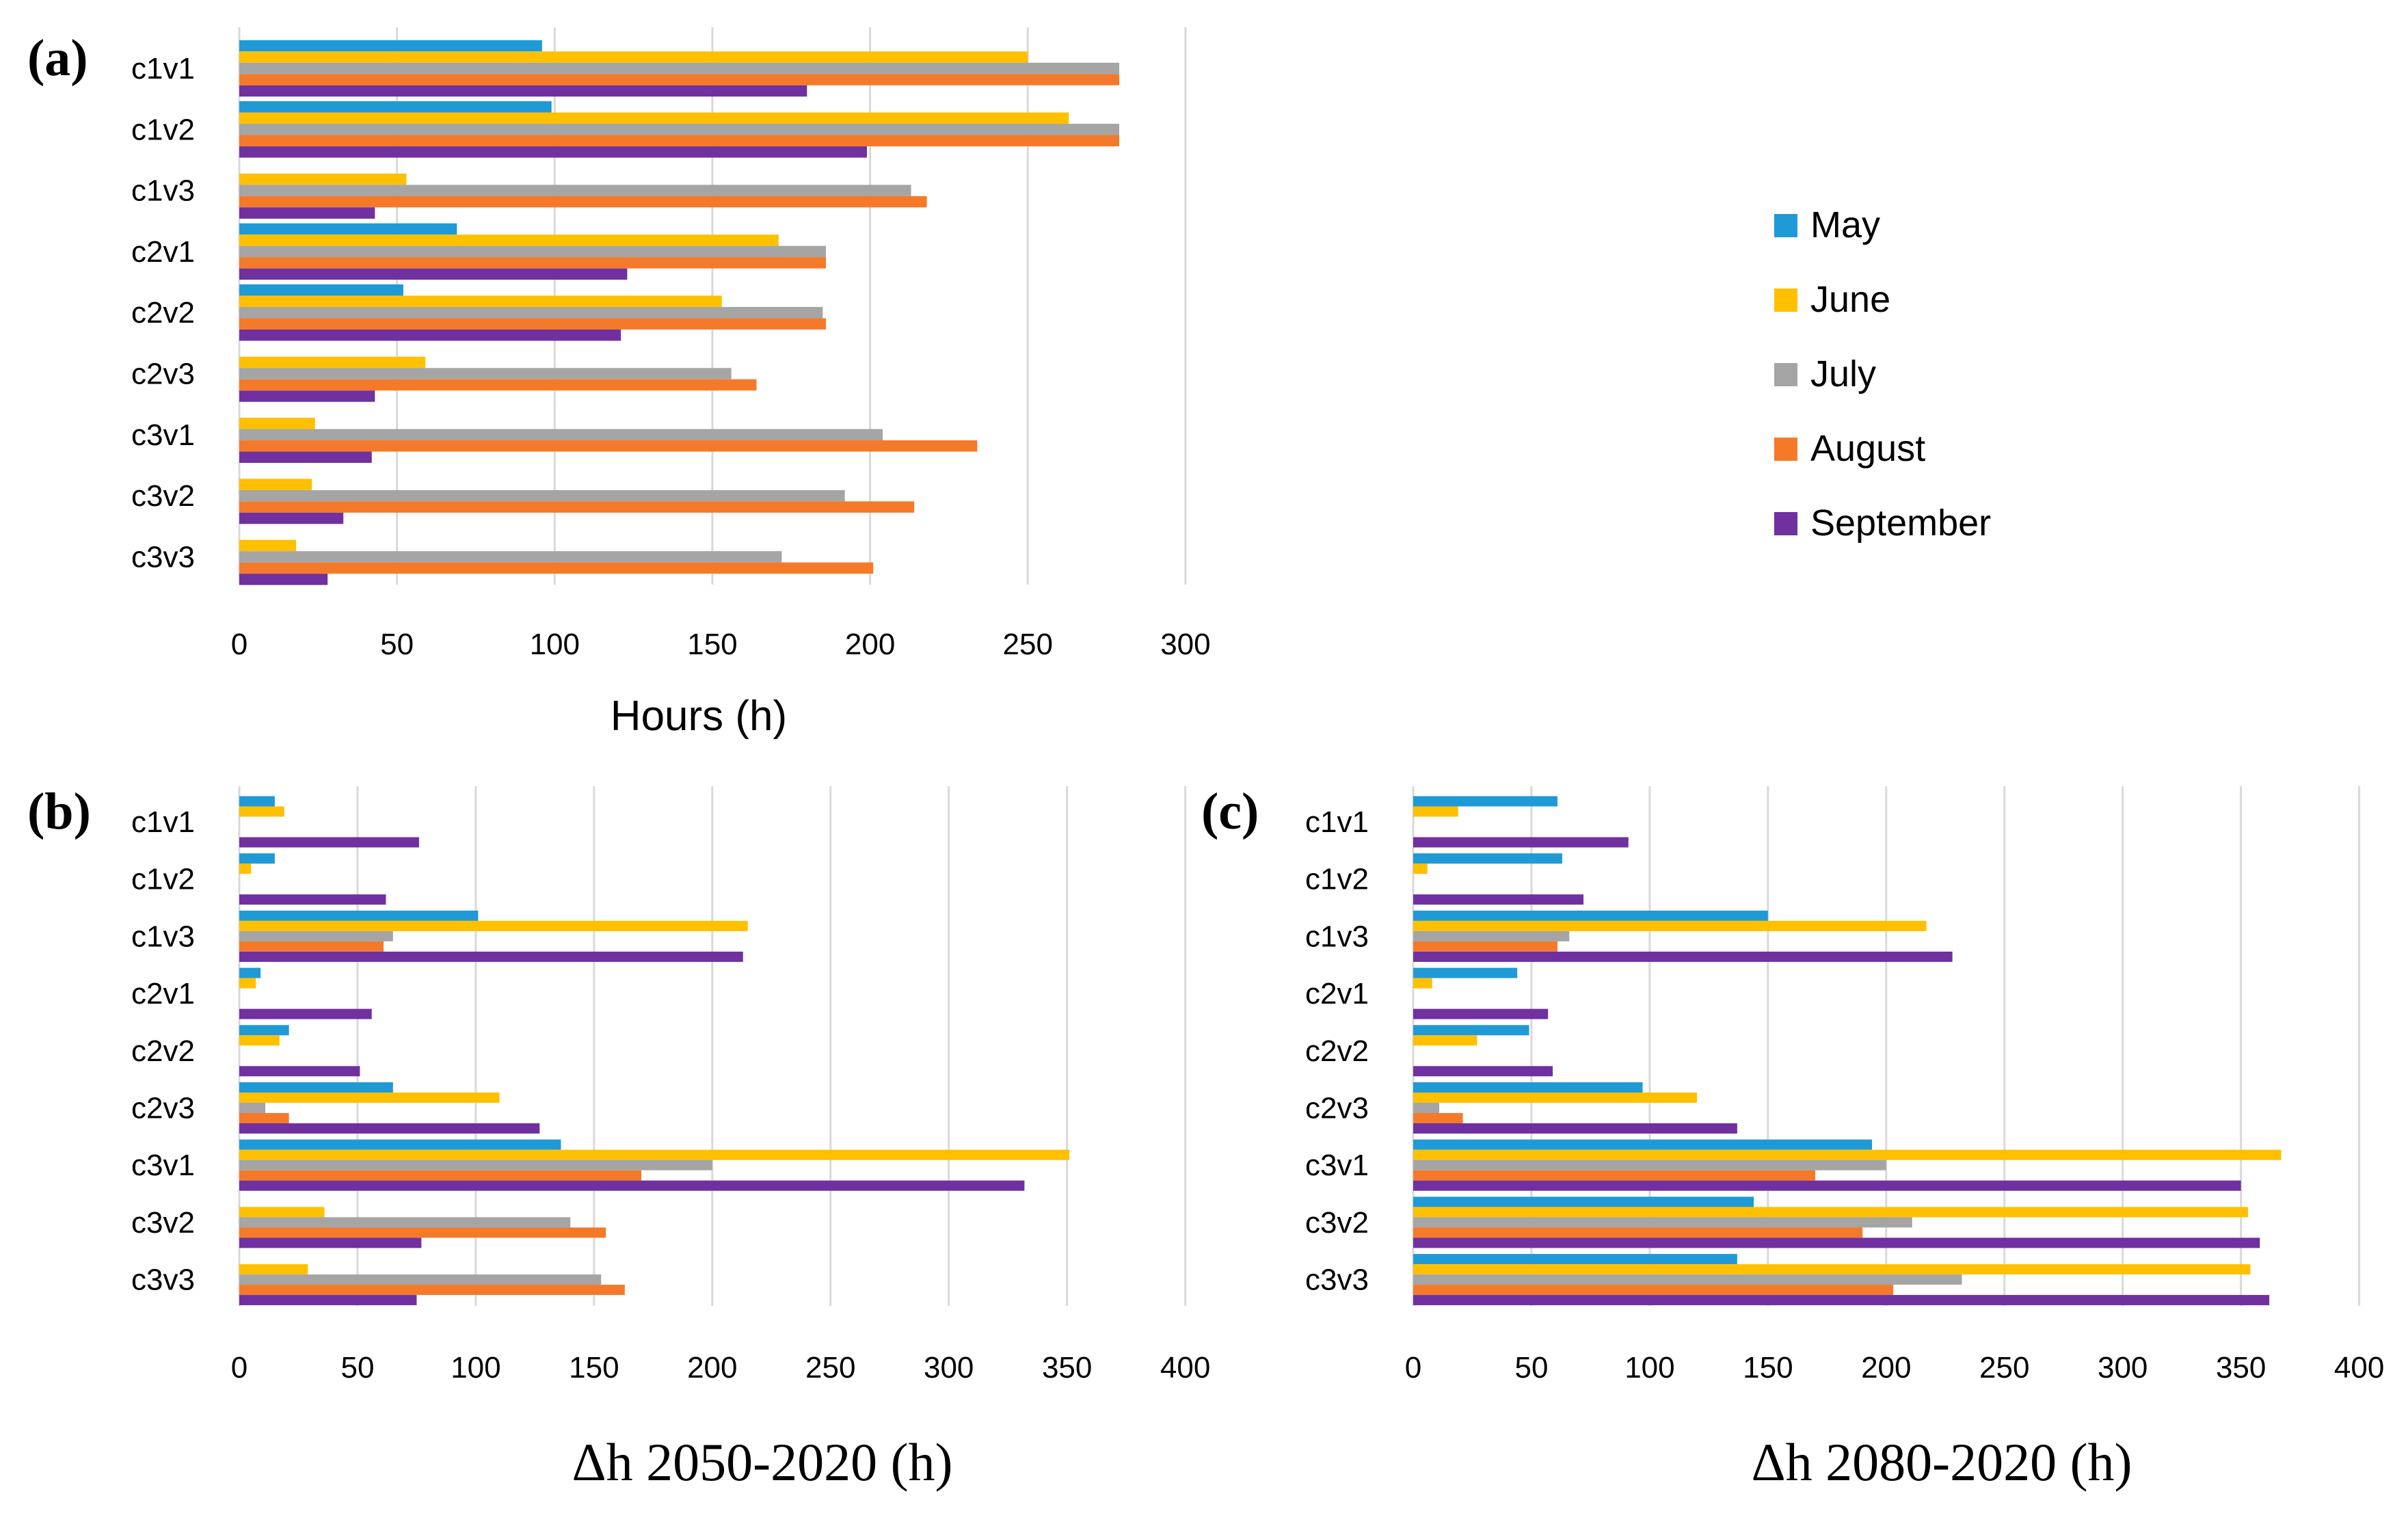  I want to click on bar-b-c1v3-june, so click(493, 925).